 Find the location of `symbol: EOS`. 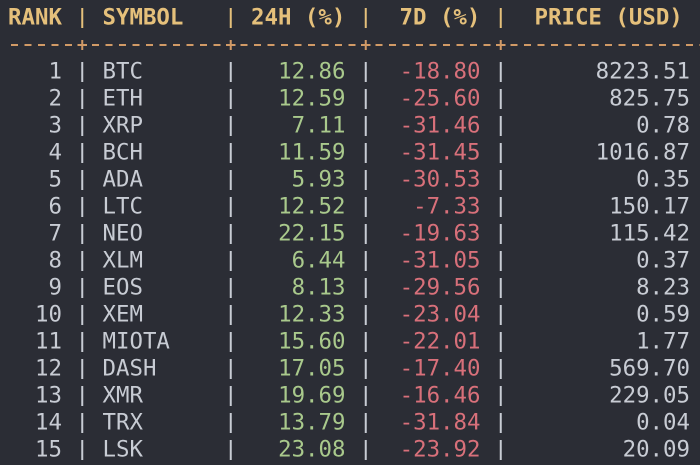

symbol: EOS is located at coordinates (123, 288).